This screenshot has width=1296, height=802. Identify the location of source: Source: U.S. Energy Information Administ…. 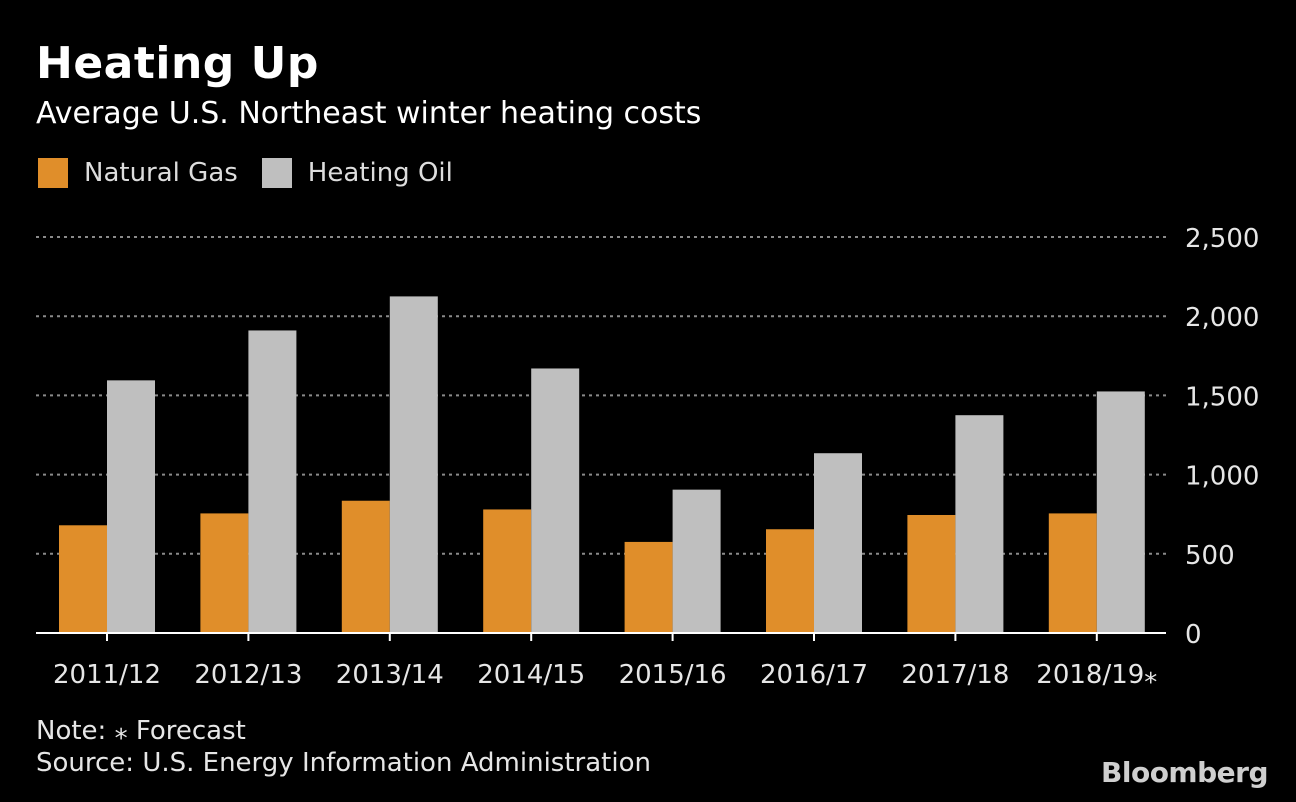
(343, 763).